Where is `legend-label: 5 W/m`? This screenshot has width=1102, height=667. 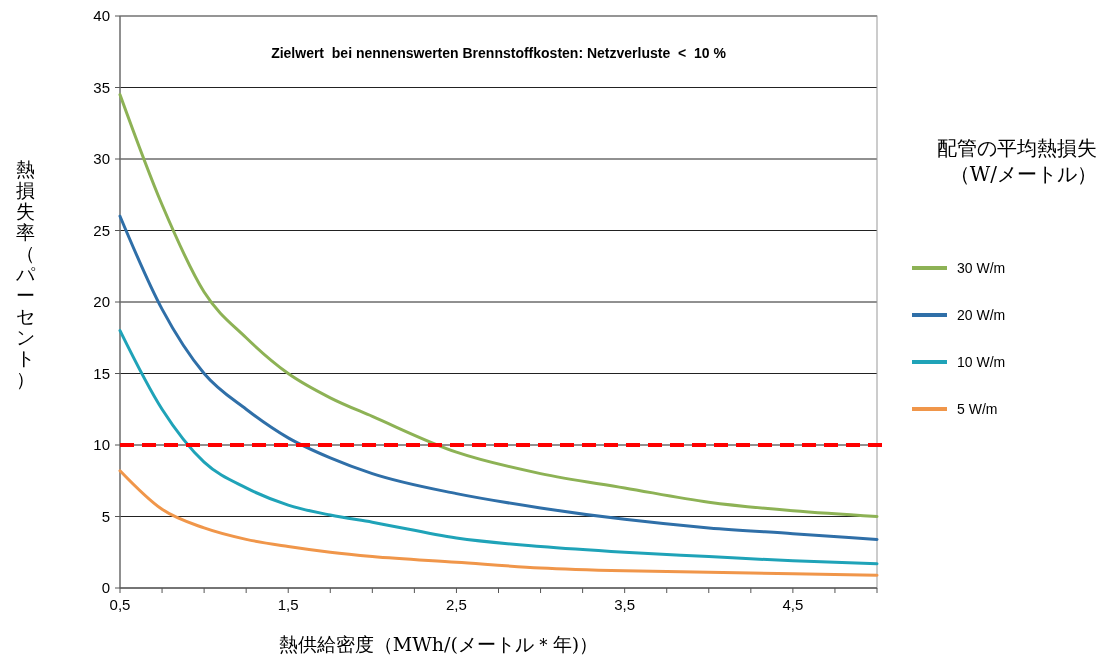
legend-label: 5 W/m is located at coordinates (977, 408).